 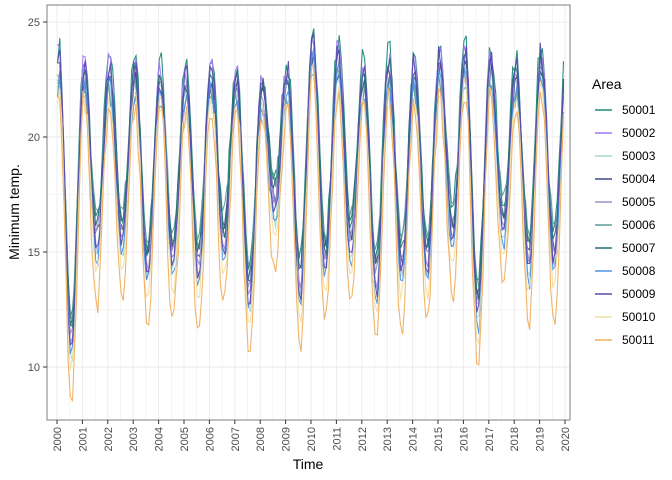 I want to click on x-tick-label: 2019, so click(x=541, y=439).